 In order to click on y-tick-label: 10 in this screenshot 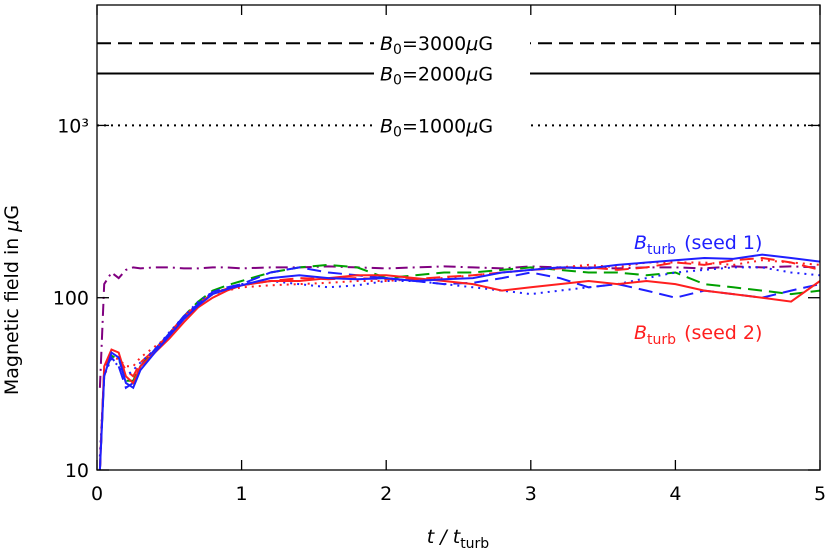, I will do `click(77, 471)`.